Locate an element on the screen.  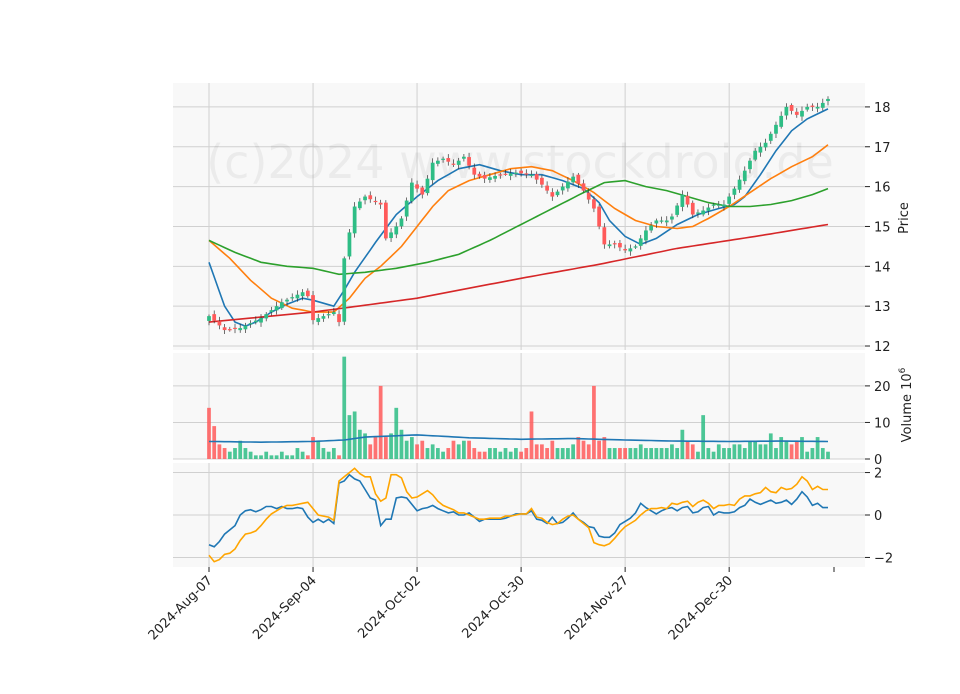
x-tick-label: 2024-Sep-04 is located at coordinates (285, 608).